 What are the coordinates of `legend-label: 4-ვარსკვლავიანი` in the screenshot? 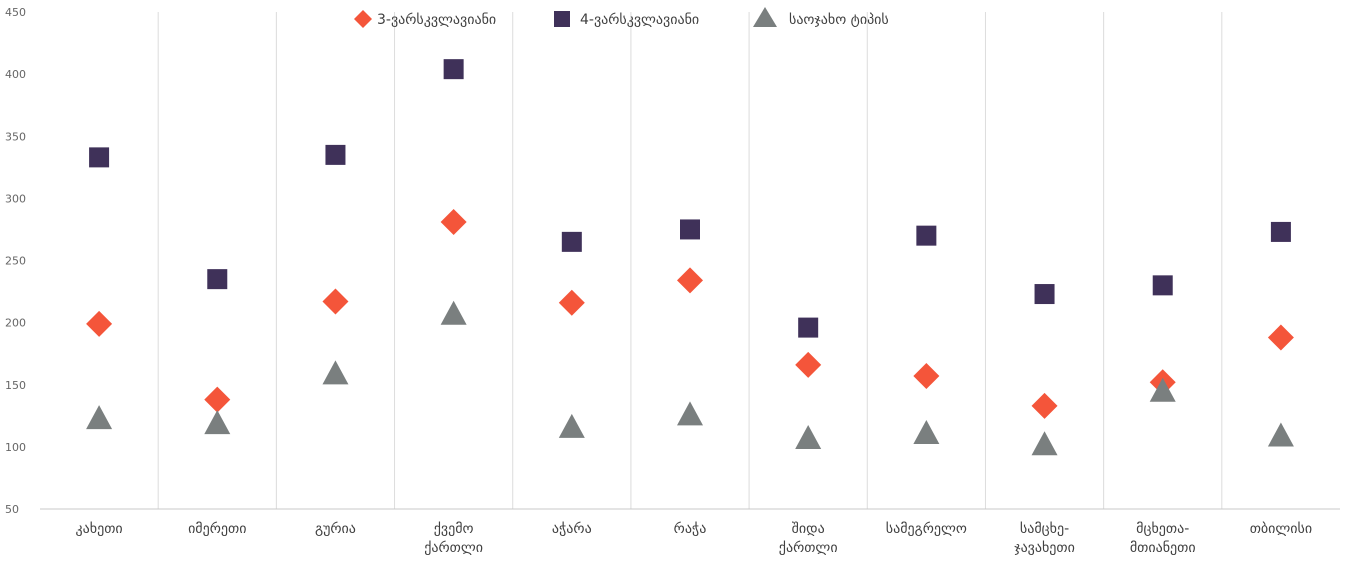 It's located at (639, 19).